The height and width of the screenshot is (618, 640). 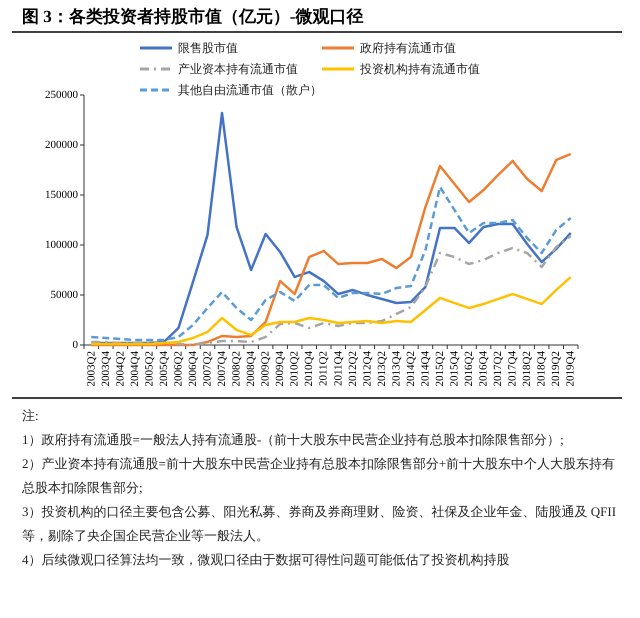 What do you see at coordinates (542, 368) in the screenshot?
I see `x-tick-label: 2018Q4` at bounding box center [542, 368].